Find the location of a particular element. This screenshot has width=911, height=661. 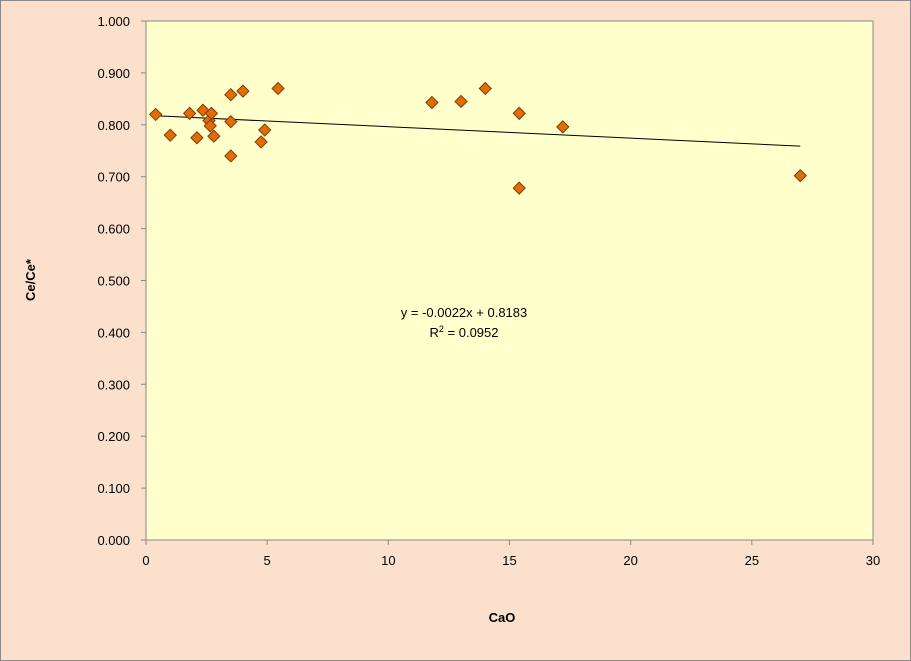

x-tick-label: 5 is located at coordinates (267, 560).